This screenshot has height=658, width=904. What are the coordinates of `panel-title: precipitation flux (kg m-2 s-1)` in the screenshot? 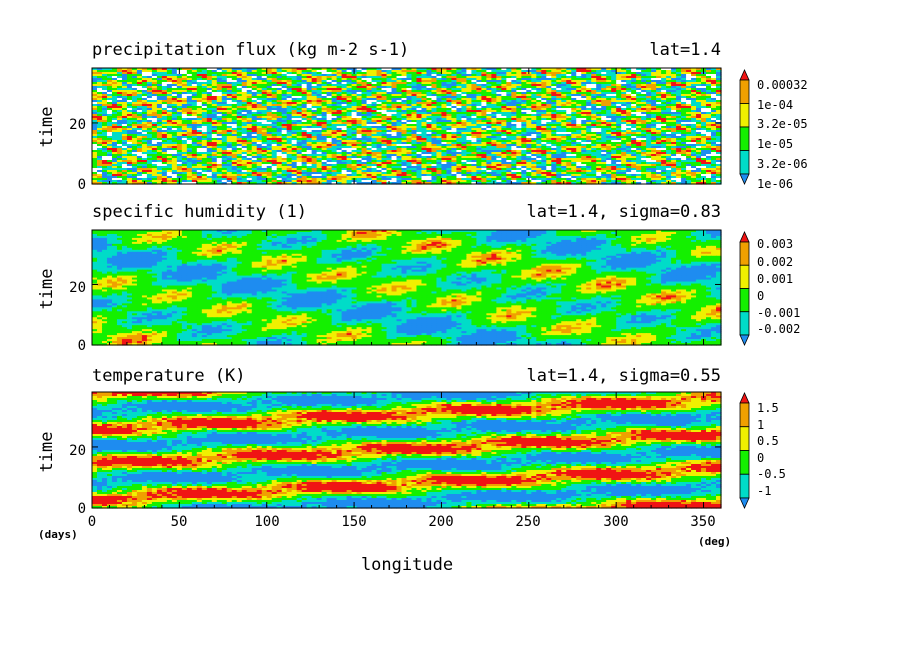 It's located at (250, 50).